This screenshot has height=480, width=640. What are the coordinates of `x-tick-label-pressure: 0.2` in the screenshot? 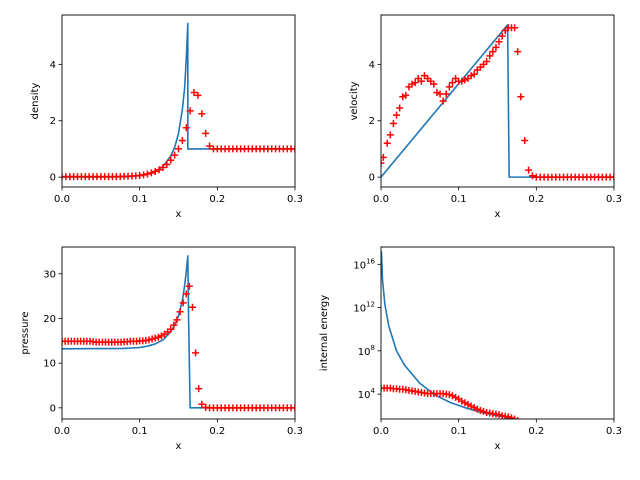 It's located at (217, 431).